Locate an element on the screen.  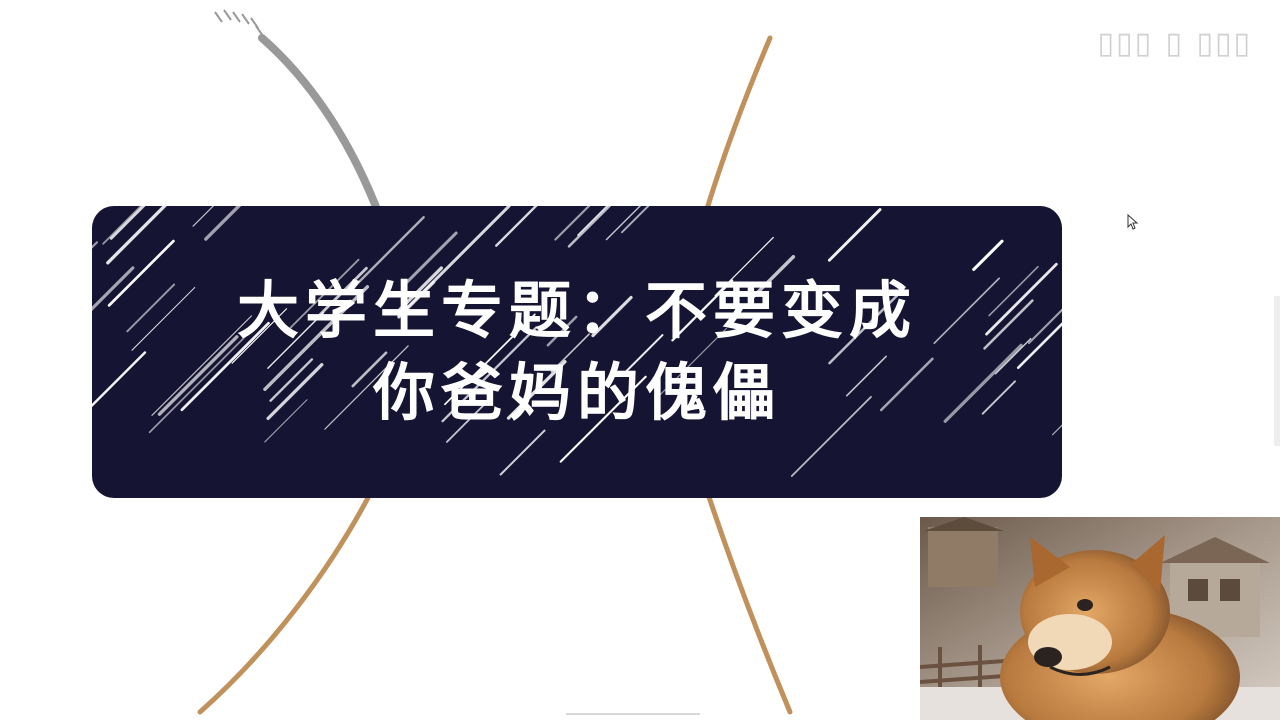
title-line-2: 你爸妈的傀儡 is located at coordinates (576, 392).